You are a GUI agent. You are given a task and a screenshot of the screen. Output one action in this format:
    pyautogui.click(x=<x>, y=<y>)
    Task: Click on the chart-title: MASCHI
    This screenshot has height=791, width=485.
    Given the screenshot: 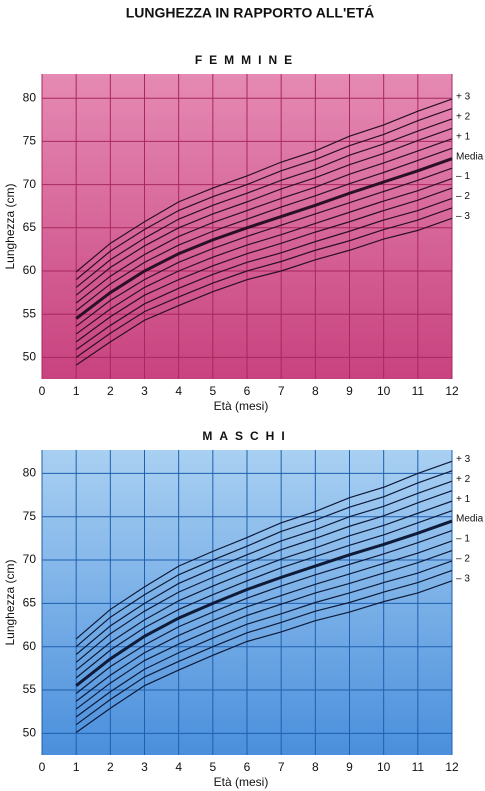 What is the action you would take?
    pyautogui.click(x=246, y=436)
    